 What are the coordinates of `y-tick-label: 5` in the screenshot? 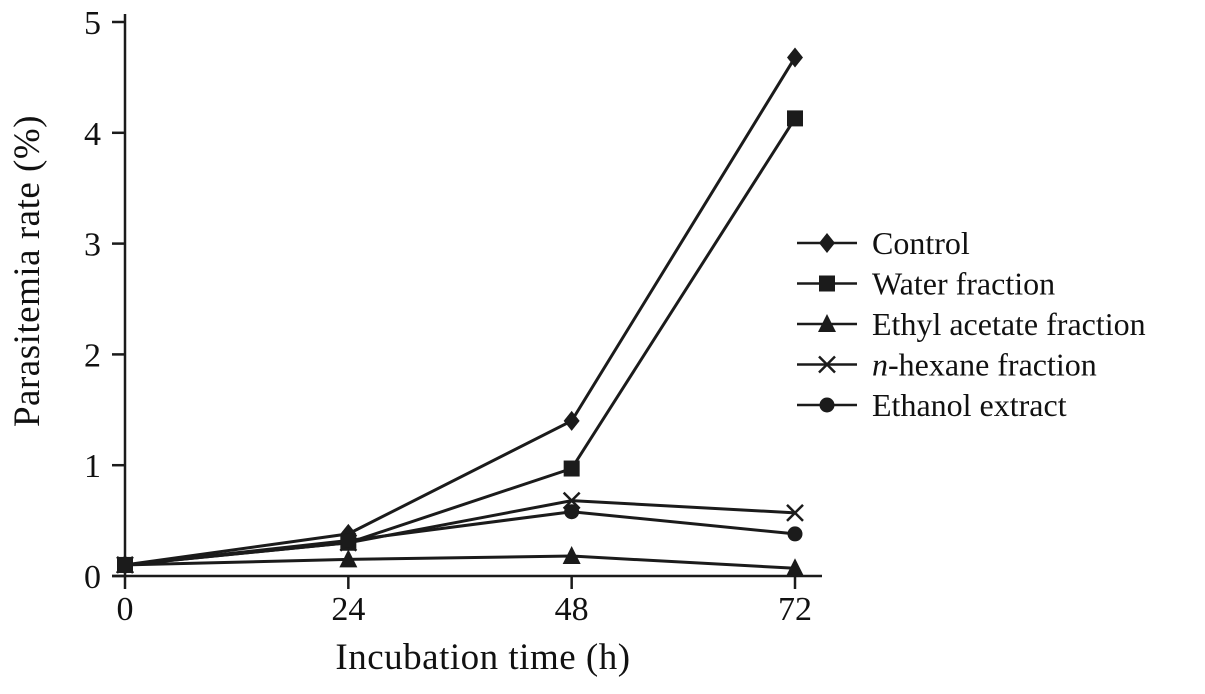 It's located at (92, 23).